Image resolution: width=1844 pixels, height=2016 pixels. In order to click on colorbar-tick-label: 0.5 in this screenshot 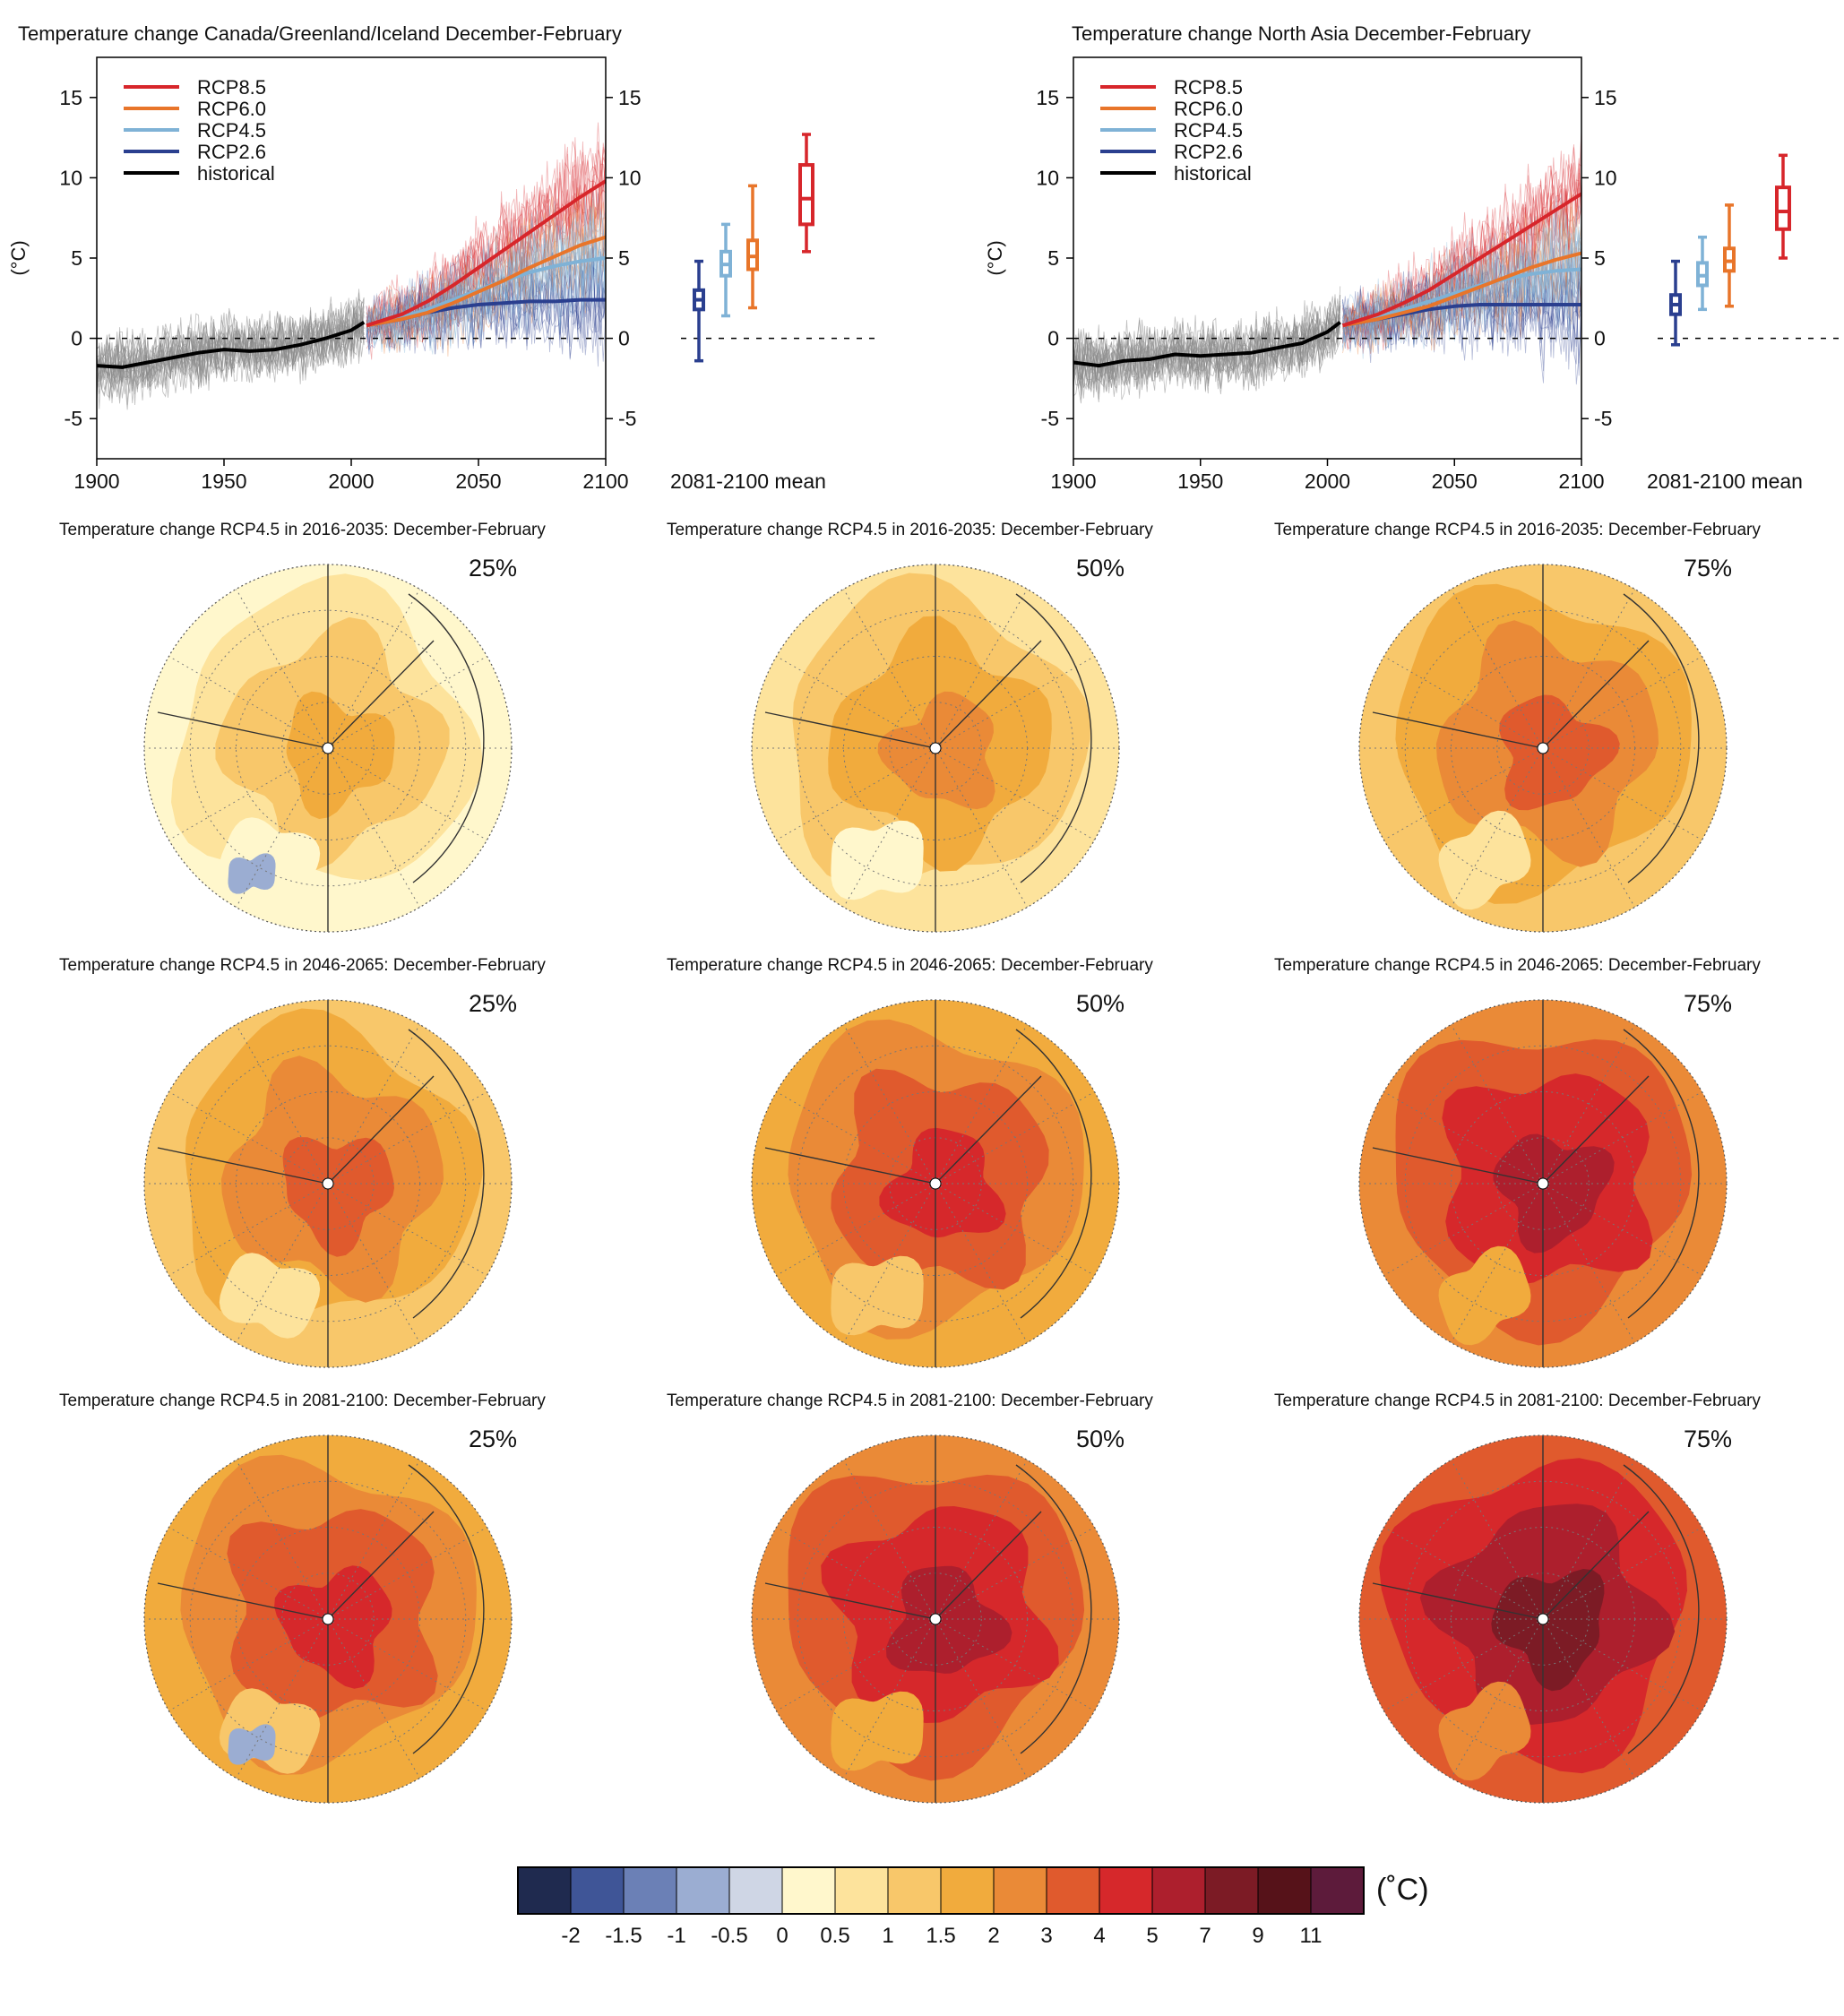, I will do `click(834, 1936)`.